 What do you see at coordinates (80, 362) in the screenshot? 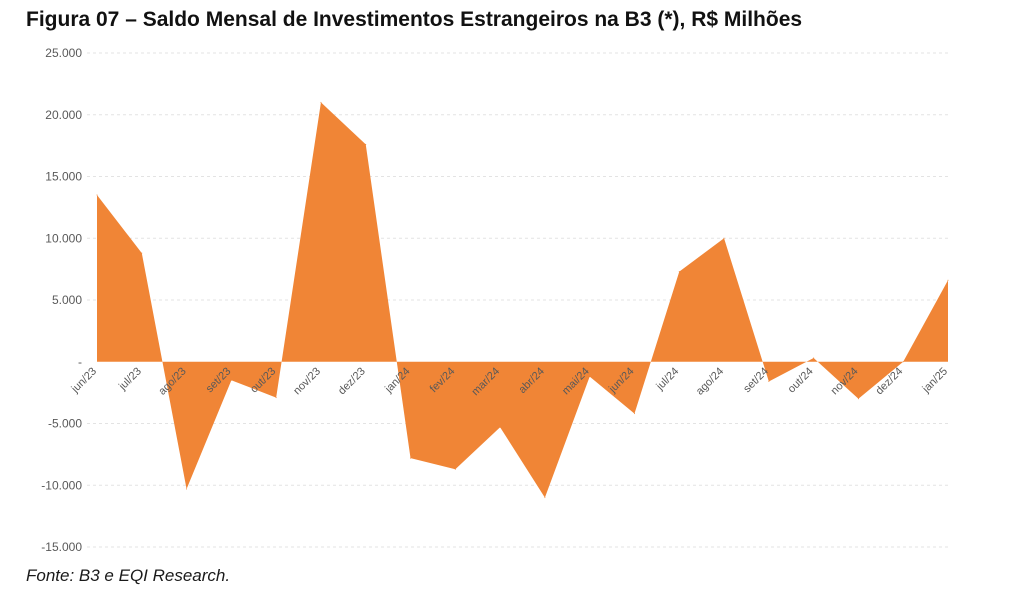
I see `y-tick-label: -` at bounding box center [80, 362].